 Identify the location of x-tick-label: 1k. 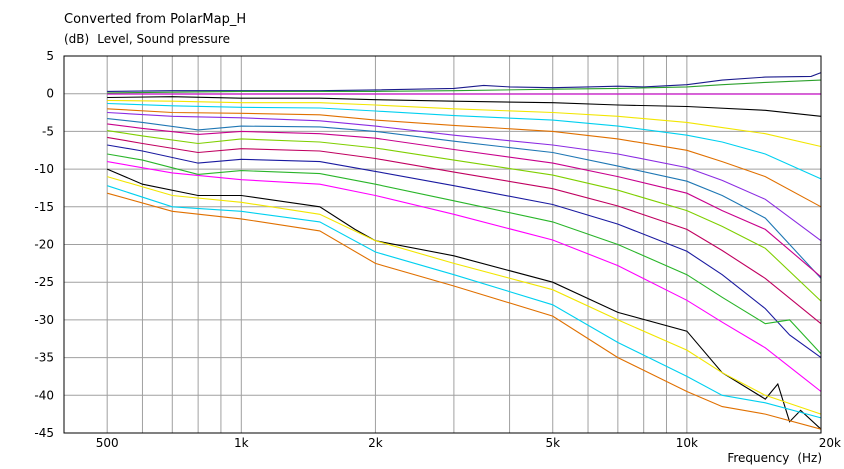
(241, 443).